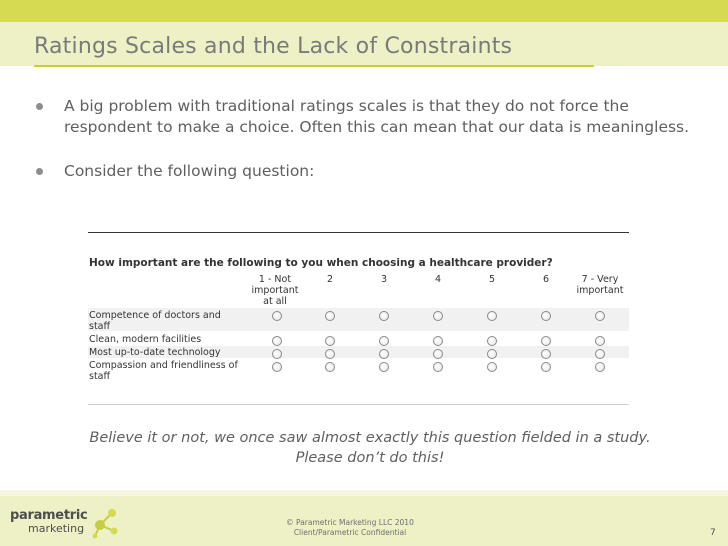  What do you see at coordinates (600, 285) in the screenshot?
I see `scale-label-7: 7 - Very important` at bounding box center [600, 285].